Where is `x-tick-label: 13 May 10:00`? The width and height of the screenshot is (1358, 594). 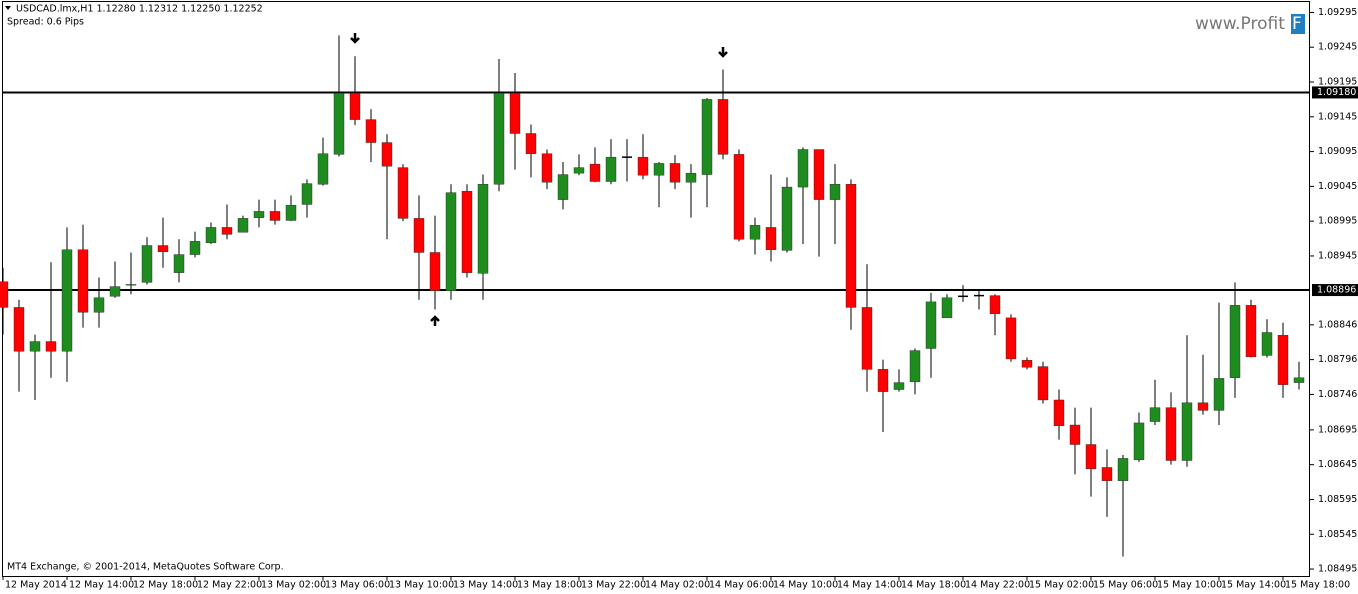
x-tick-label: 13 May 10:00 is located at coordinates (421, 585).